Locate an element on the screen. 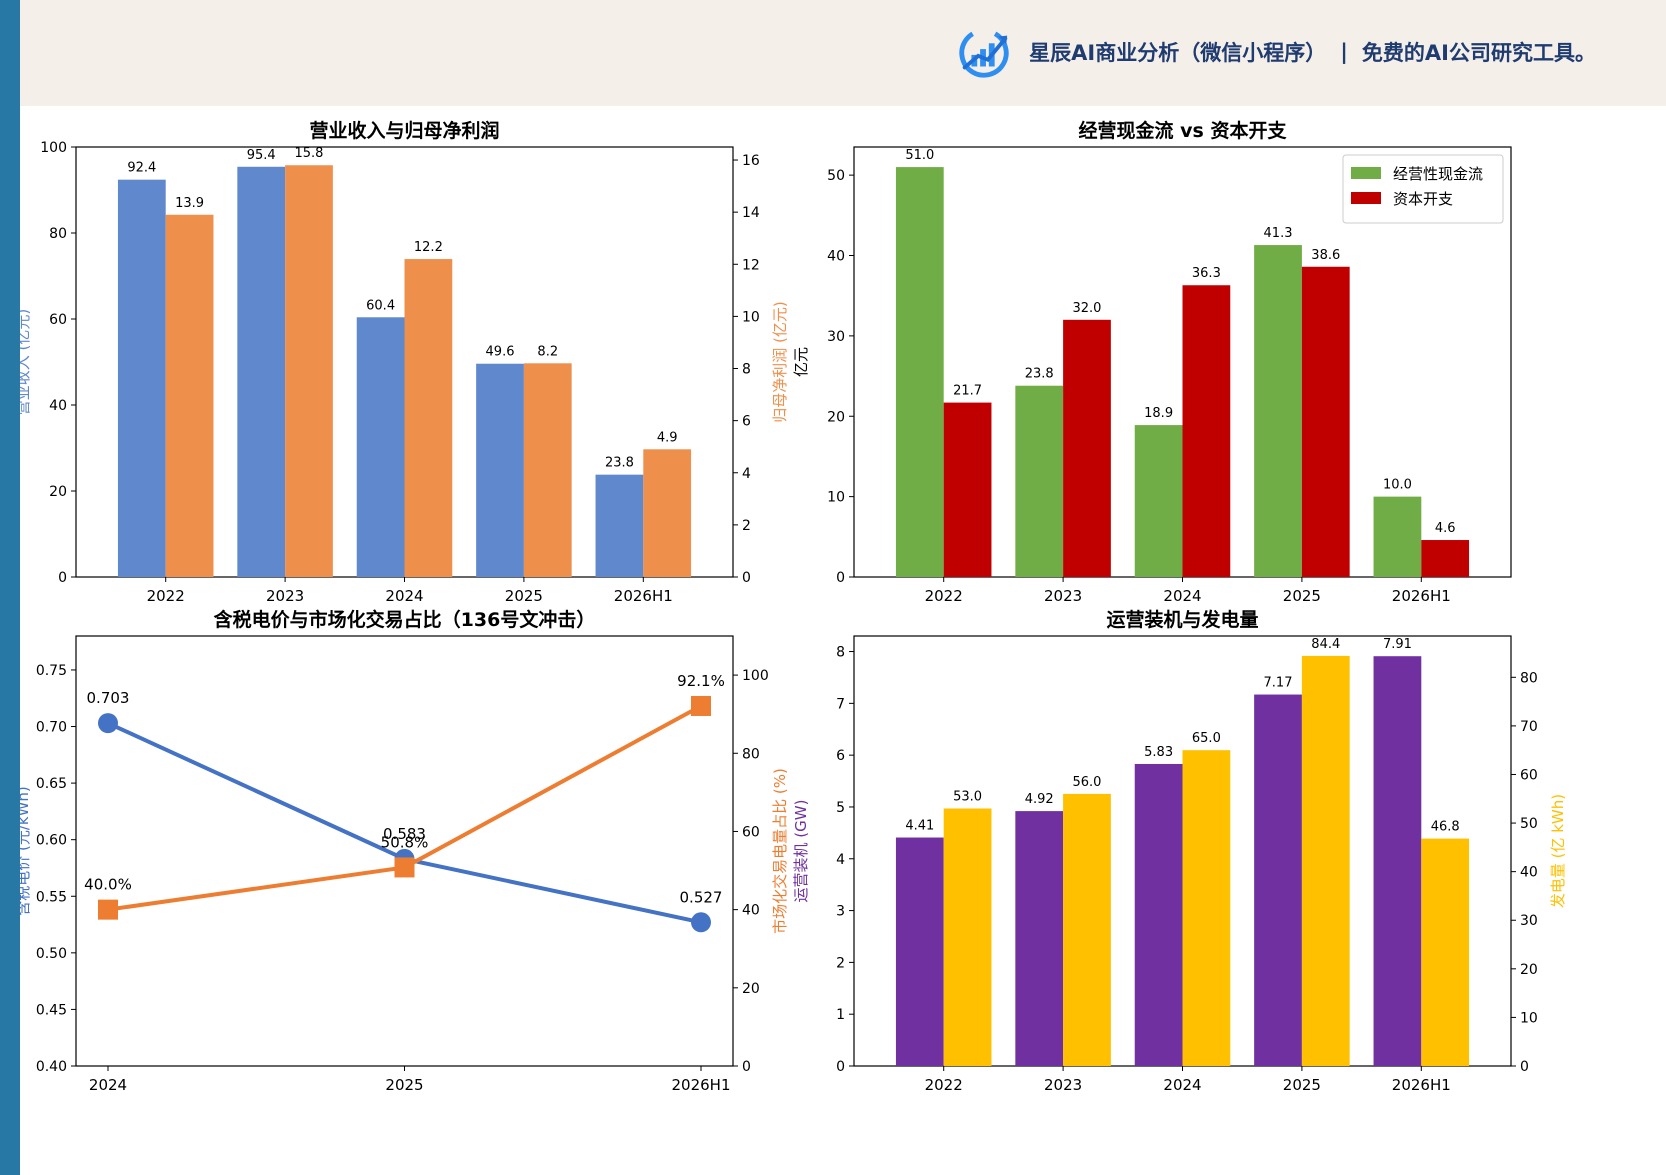 This screenshot has height=1175, width=1666. y-right-axis-label: 市场化交易电量占比 (%) is located at coordinates (780, 851).